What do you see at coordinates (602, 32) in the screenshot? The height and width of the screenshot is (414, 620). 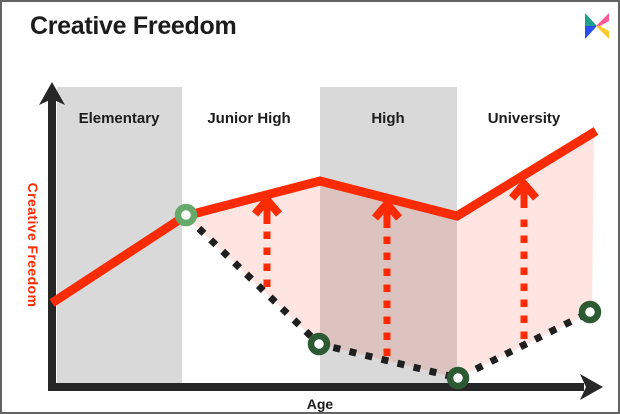 I see `logo-yellow-triangle` at bounding box center [602, 32].